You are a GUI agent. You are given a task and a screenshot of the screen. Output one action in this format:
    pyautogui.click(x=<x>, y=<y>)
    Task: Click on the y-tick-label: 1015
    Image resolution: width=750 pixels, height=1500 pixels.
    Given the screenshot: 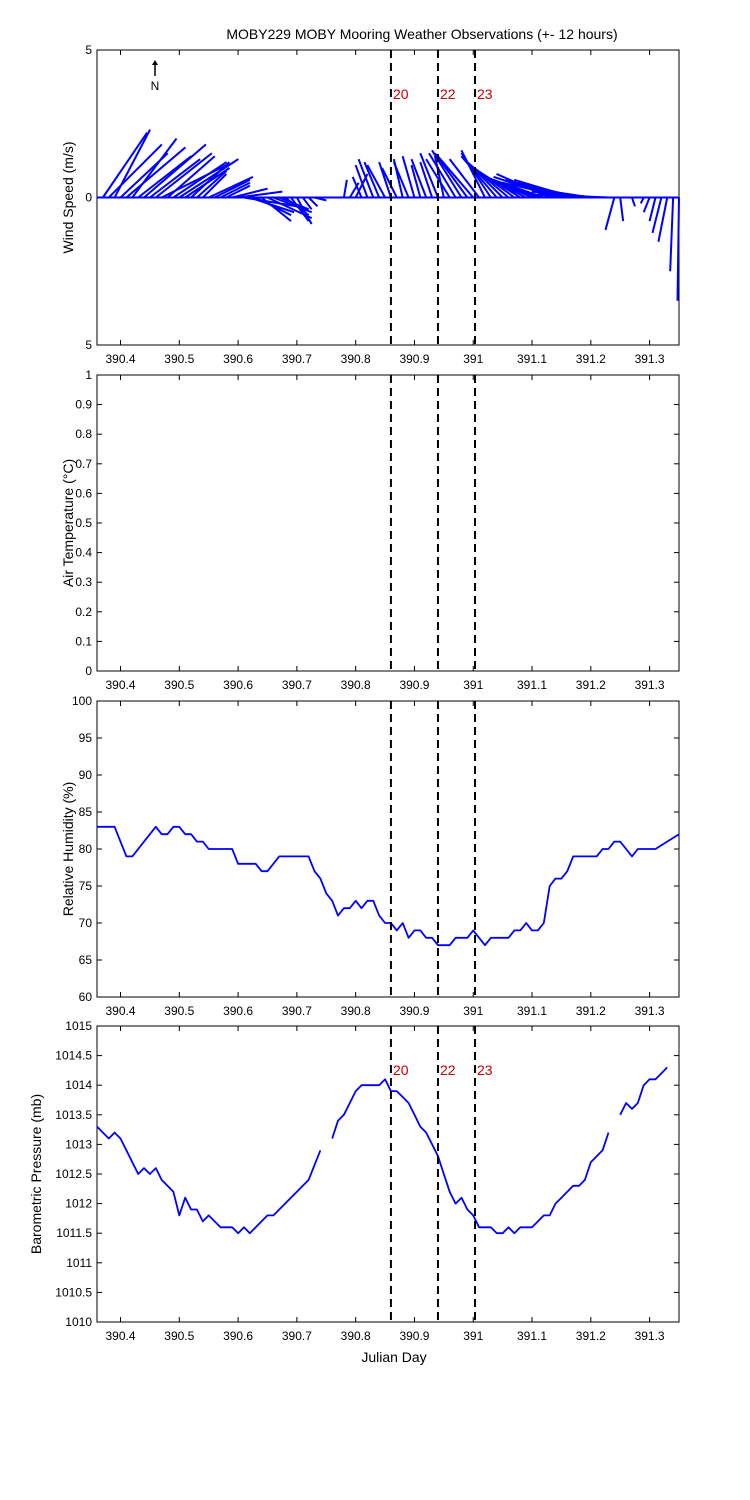 What is the action you would take?
    pyautogui.click(x=78, y=1026)
    